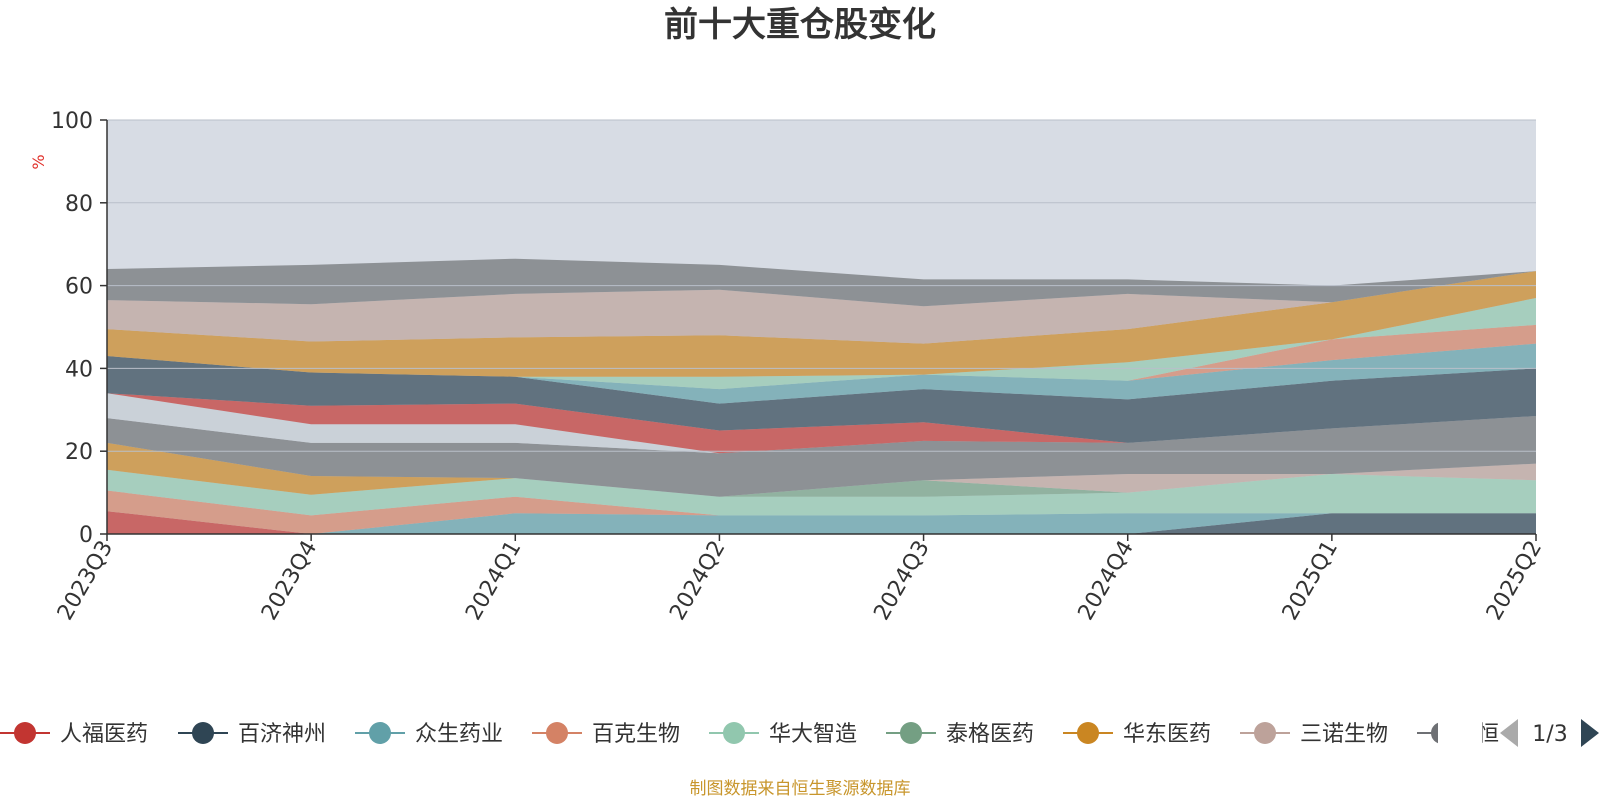  I want to click on legend-item-5: 泰格医药, so click(960, 734).